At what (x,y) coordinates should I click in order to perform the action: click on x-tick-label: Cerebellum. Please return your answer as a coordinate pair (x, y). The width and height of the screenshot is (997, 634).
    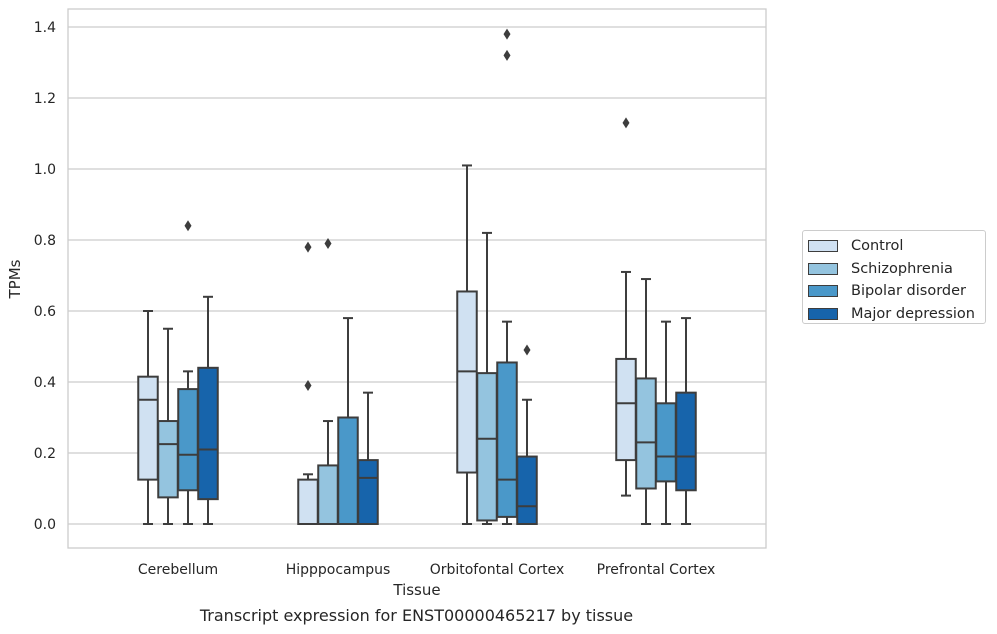
    Looking at the image, I should click on (178, 570).